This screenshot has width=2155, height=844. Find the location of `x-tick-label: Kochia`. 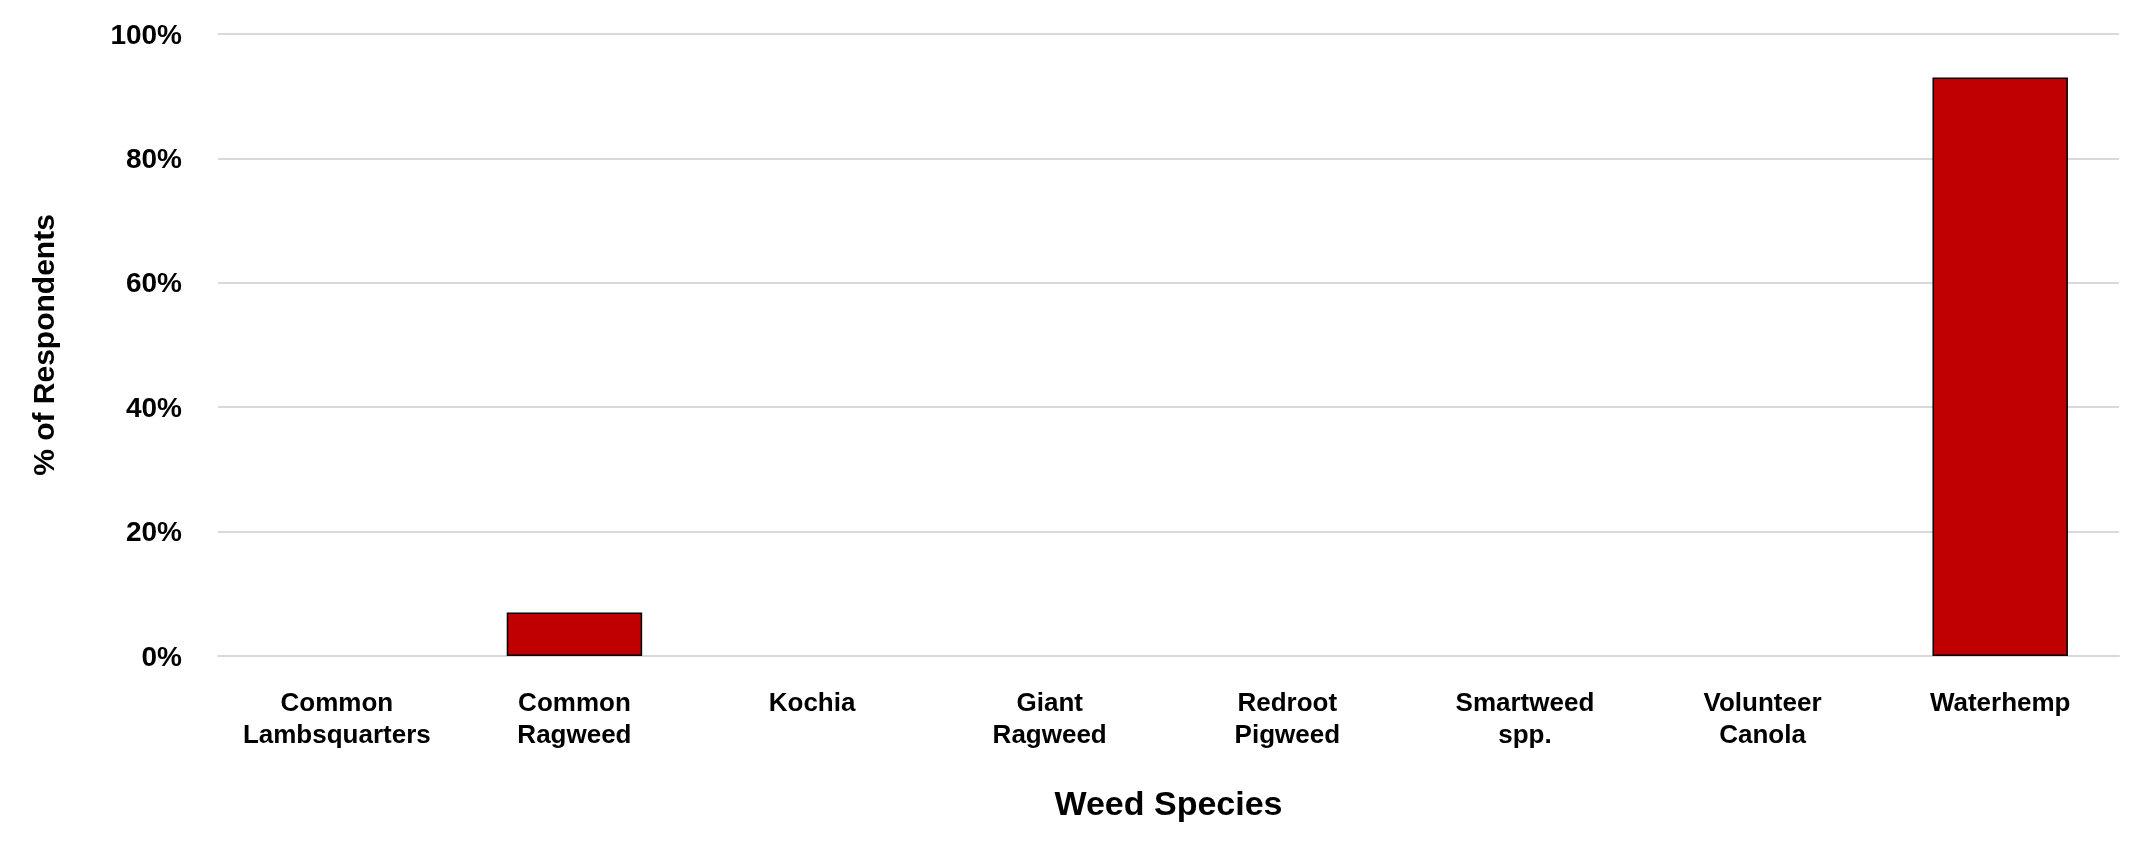

x-tick-label: Kochia is located at coordinates (812, 702).